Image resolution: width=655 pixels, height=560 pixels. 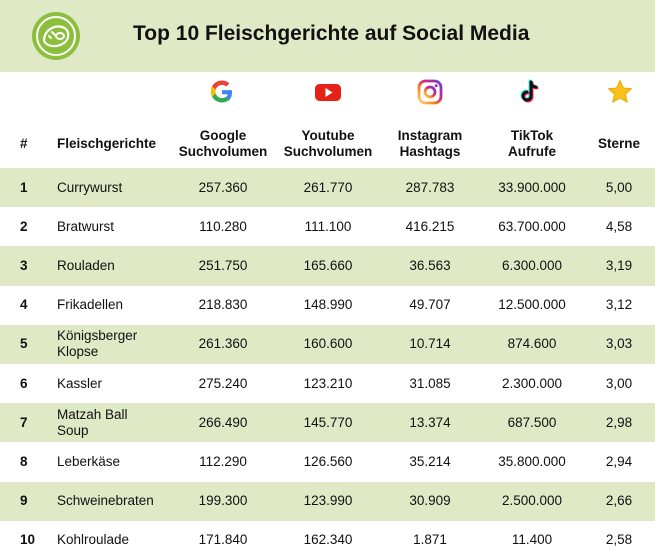 I want to click on stars-cell: 3,12, so click(x=619, y=305).